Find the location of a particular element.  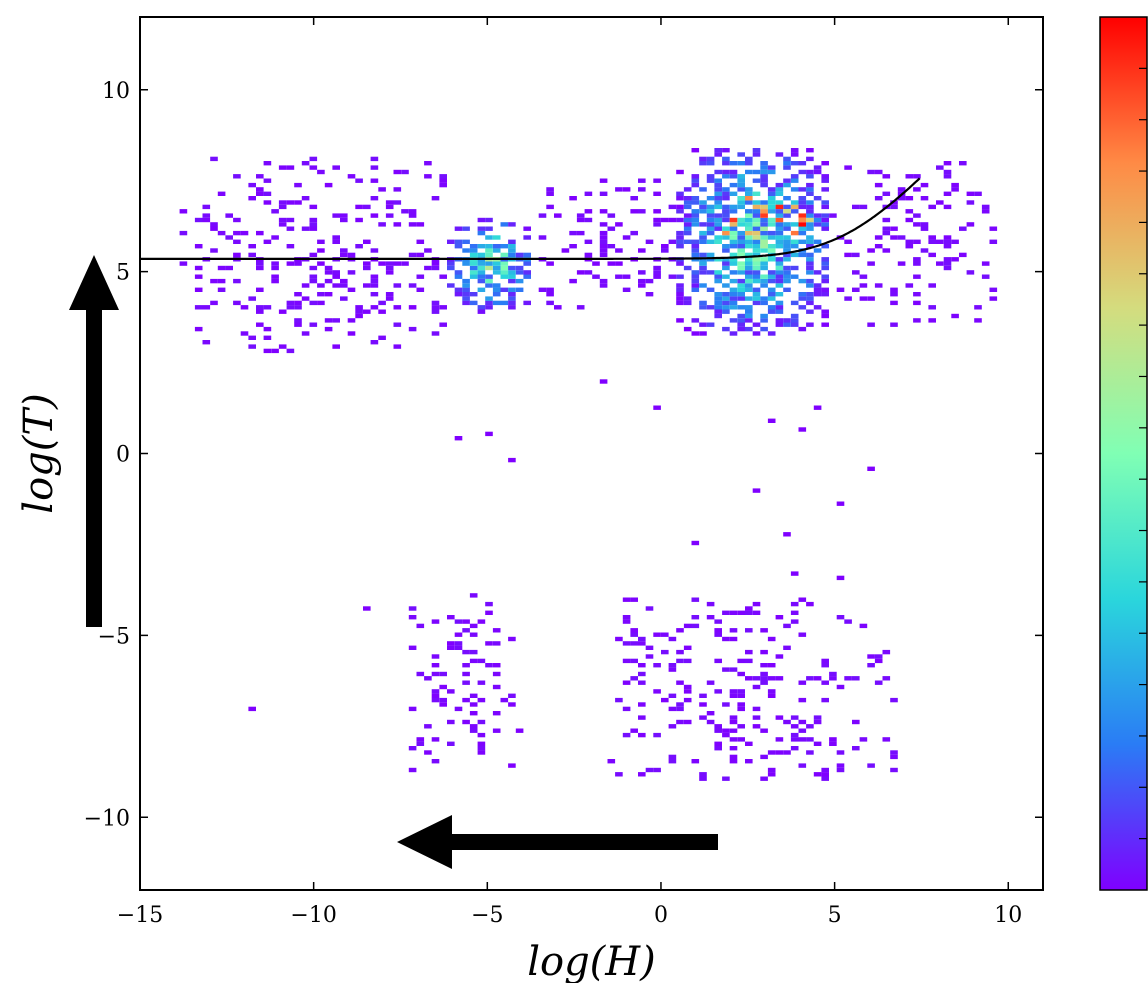

x-tick-label: 0 is located at coordinates (661, 915).